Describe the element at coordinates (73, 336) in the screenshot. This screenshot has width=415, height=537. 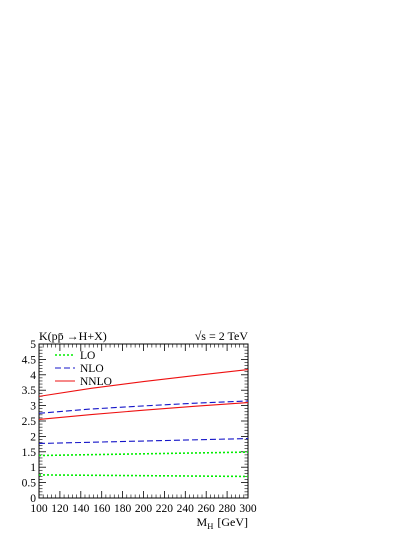
I see `chart-title: K(pp̄ →H+X)` at that location.